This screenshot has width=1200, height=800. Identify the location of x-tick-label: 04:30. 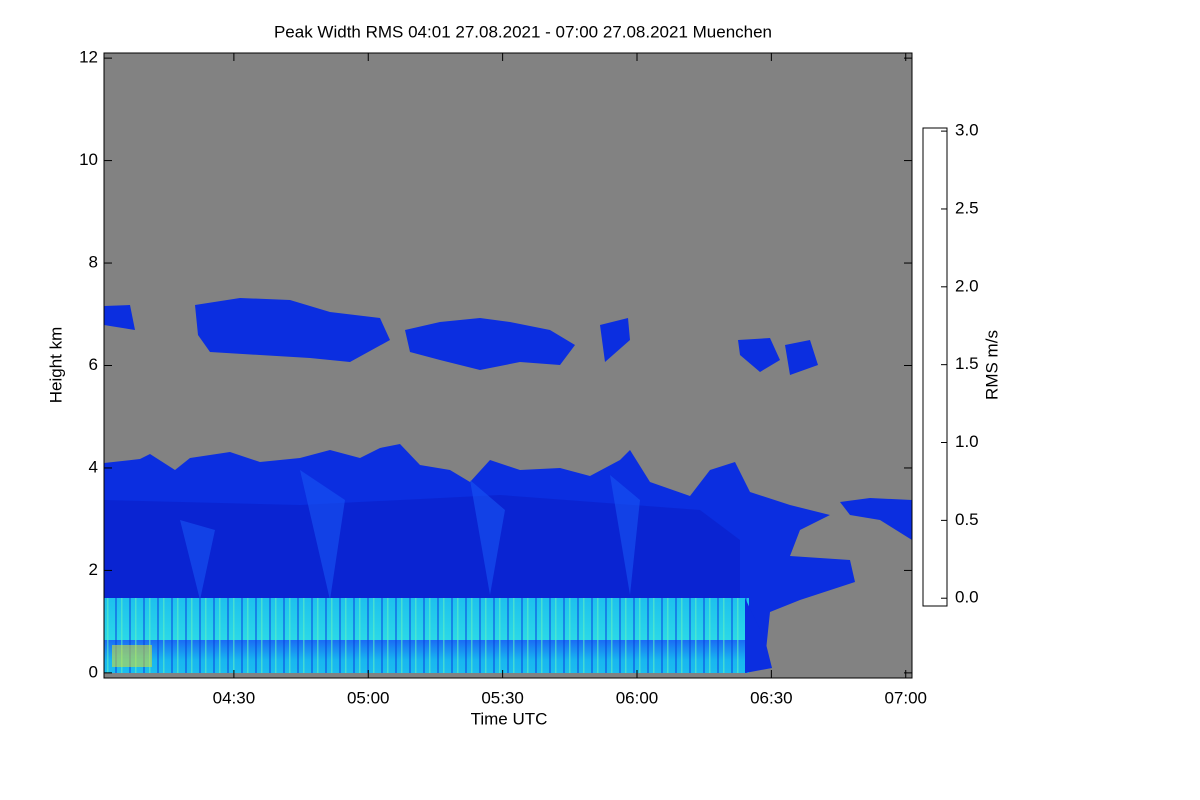
(234, 697).